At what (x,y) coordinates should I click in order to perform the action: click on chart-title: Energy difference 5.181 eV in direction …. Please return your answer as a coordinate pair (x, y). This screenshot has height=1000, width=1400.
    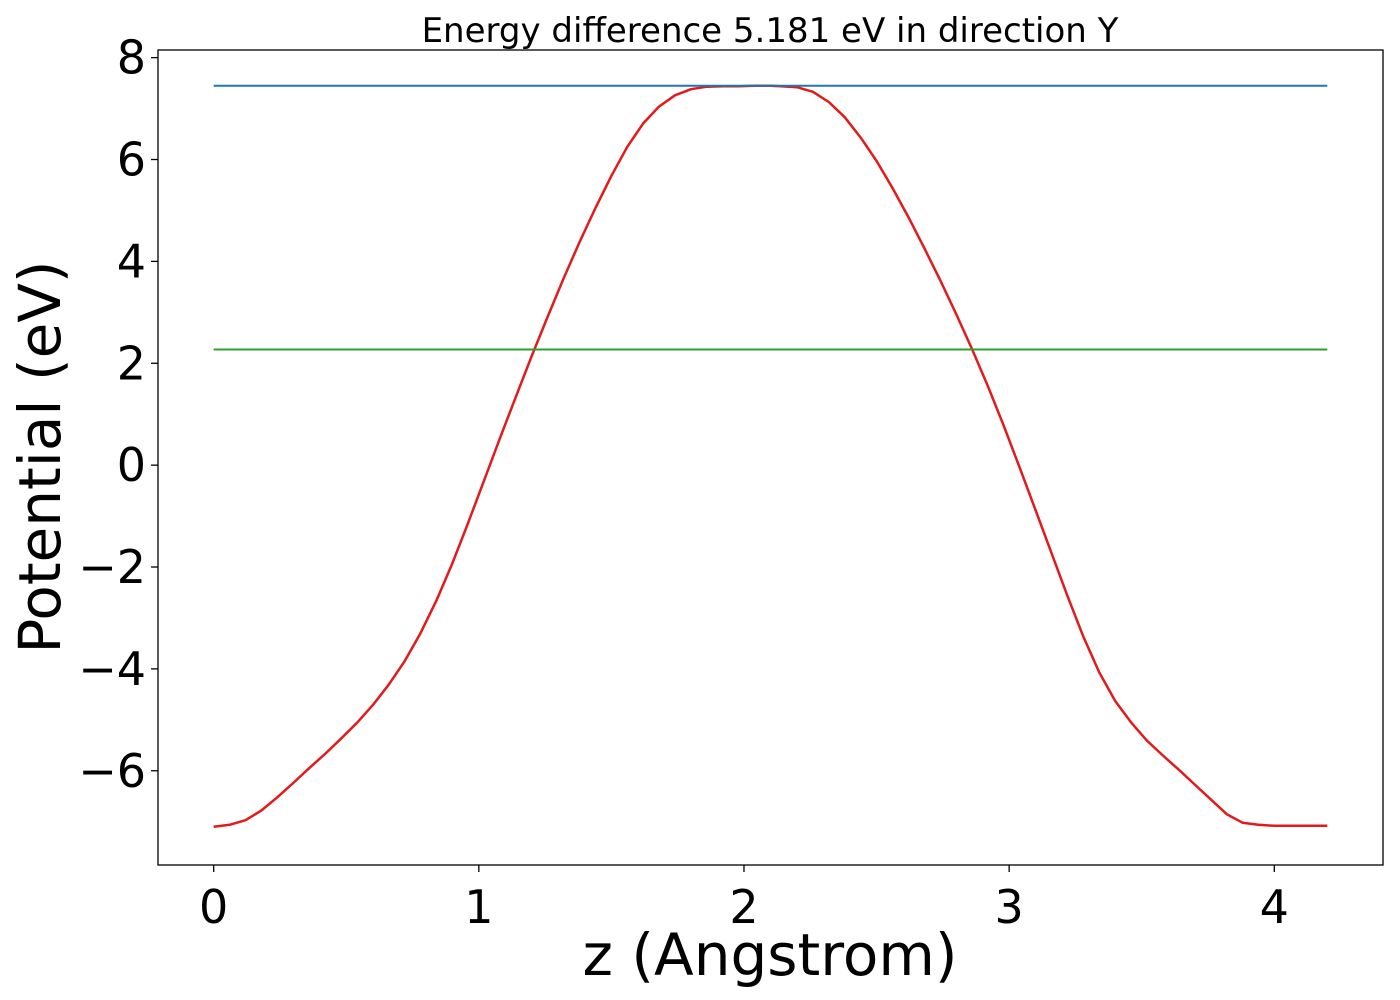
    Looking at the image, I should click on (770, 31).